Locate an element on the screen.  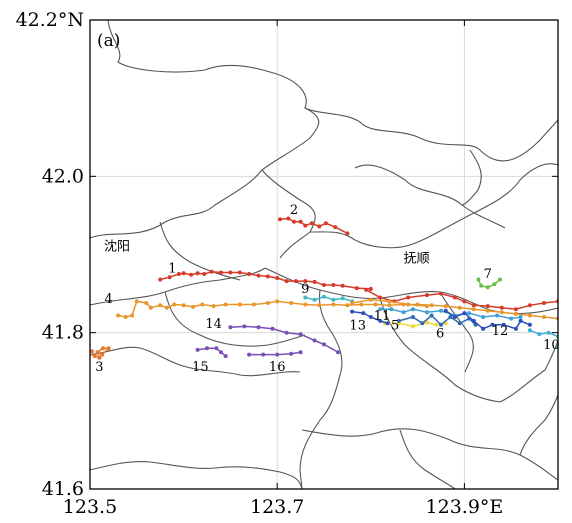
city-label-0: 沈阳 is located at coordinates (117, 247).